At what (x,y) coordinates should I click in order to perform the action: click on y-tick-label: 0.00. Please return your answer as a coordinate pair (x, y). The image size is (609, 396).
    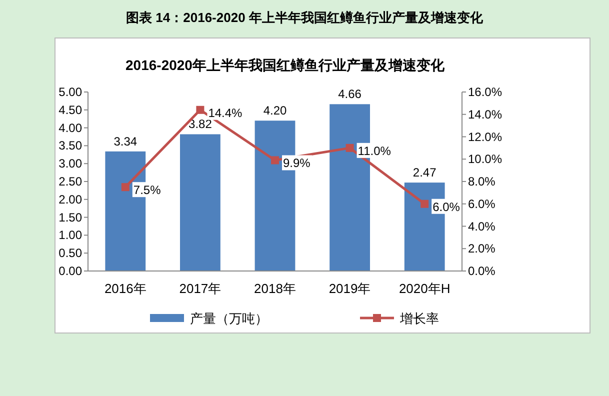
    Looking at the image, I should click on (70, 271).